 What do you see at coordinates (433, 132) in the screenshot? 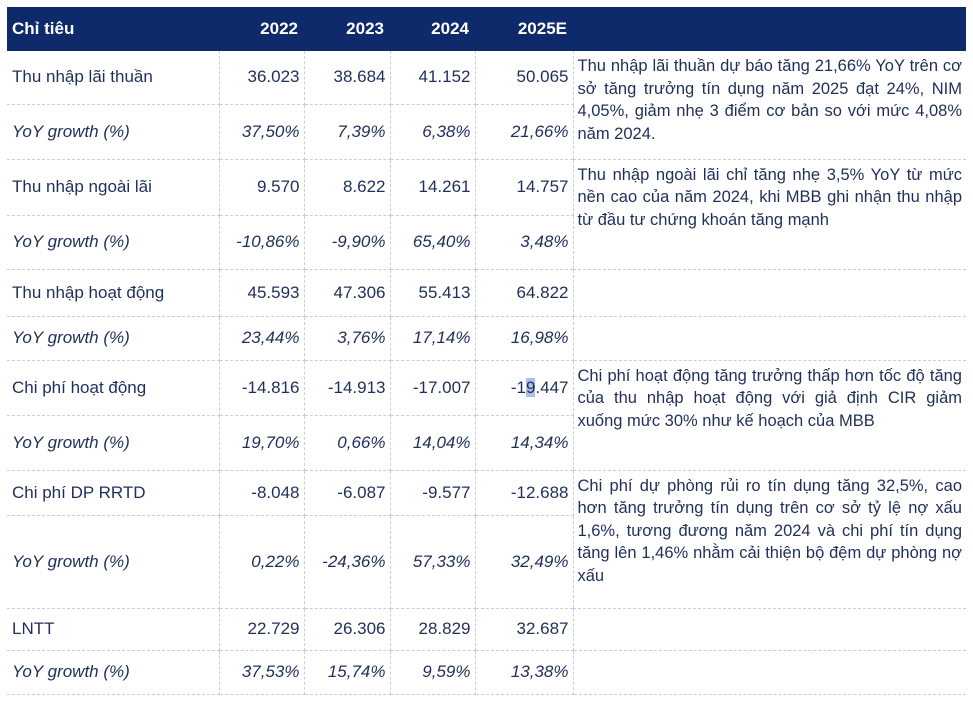
I see `cell-2024: 6,38%` at bounding box center [433, 132].